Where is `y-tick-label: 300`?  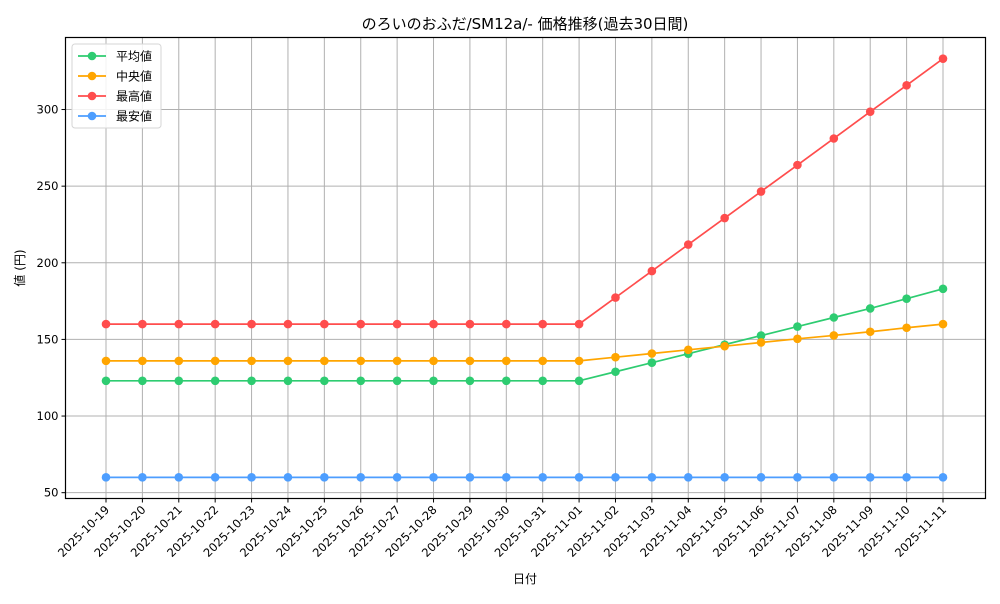 y-tick-label: 300 is located at coordinates (48, 110).